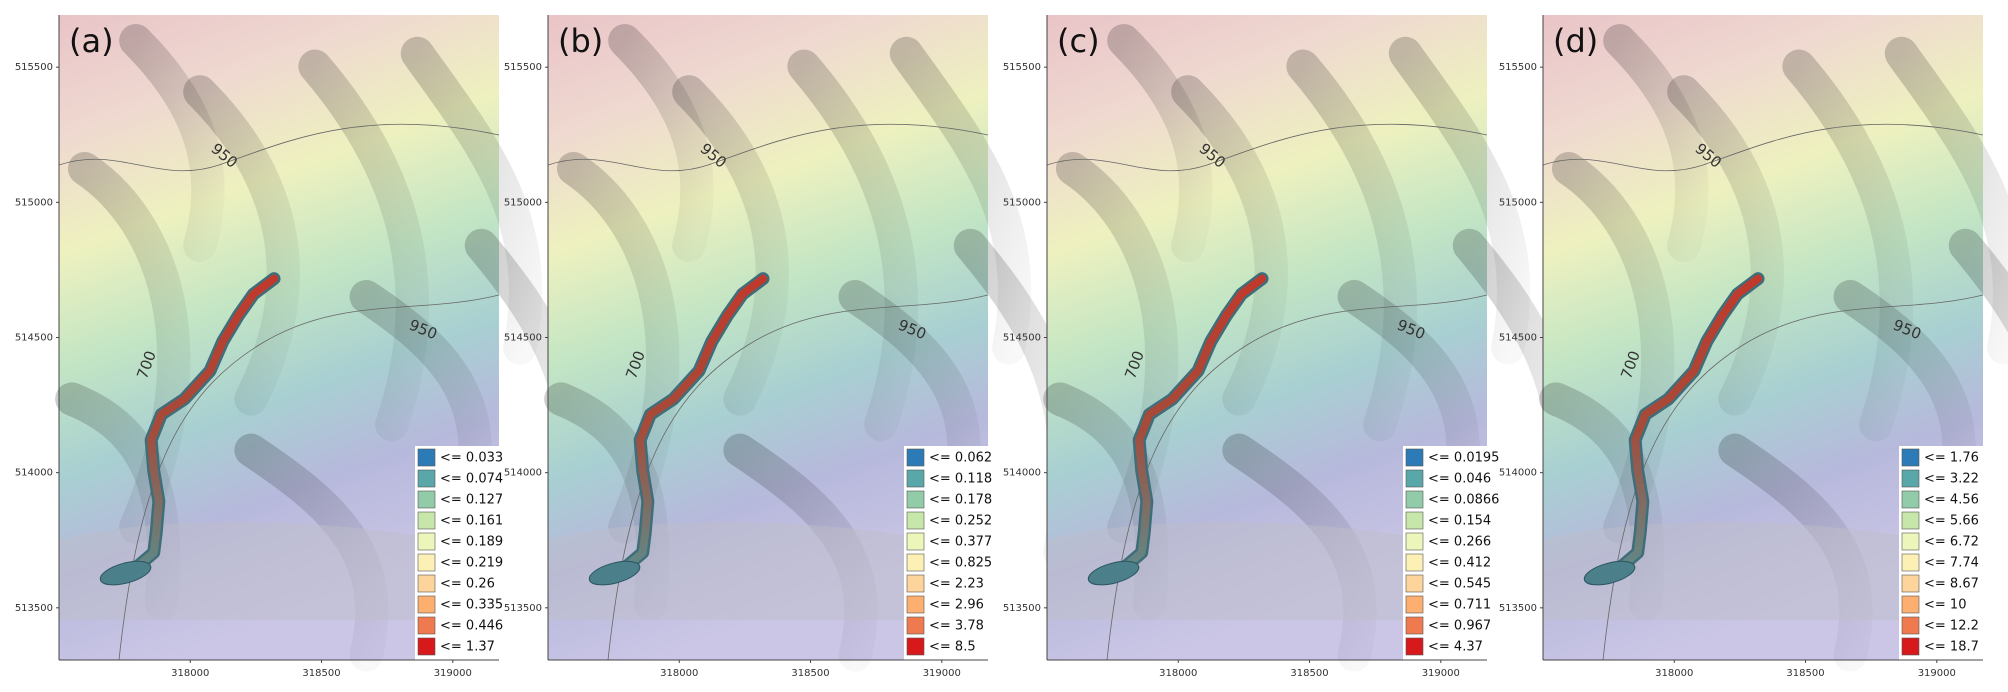  Describe the element at coordinates (1575, 41) in the screenshot. I see `panel-label: (d)` at that location.